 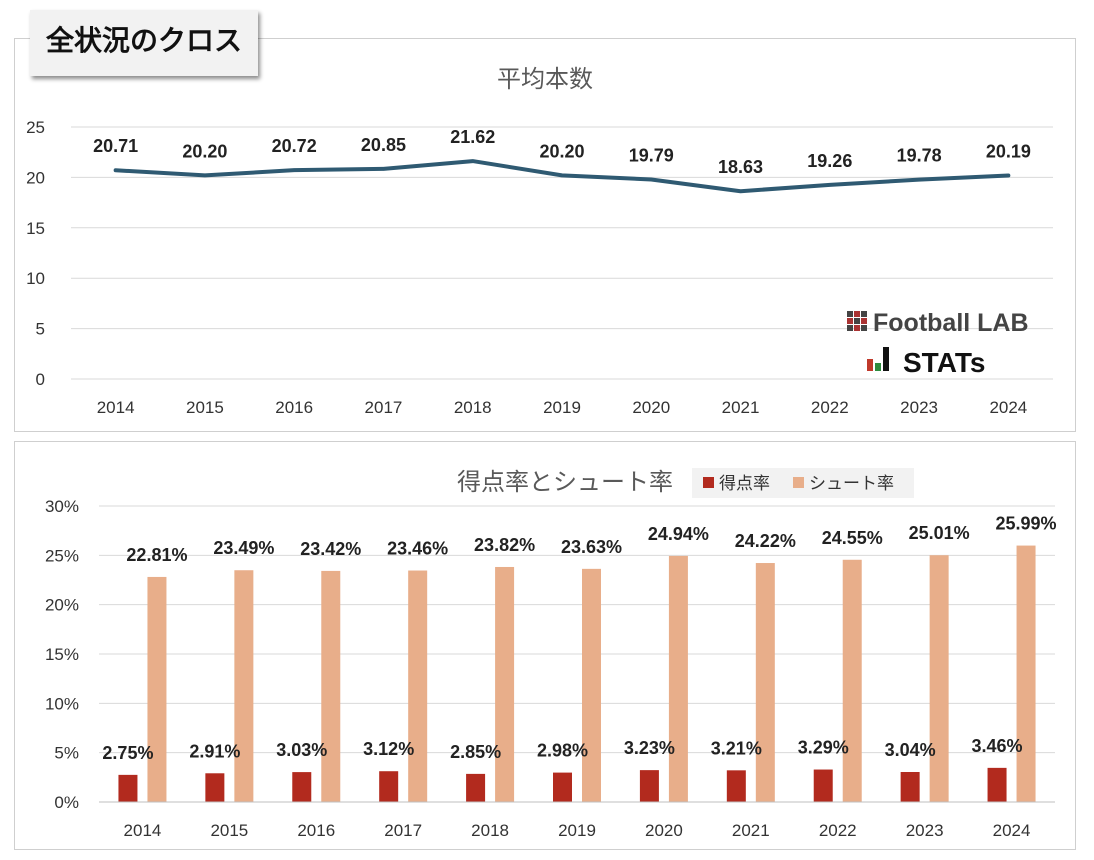 What do you see at coordinates (35, 177) in the screenshot?
I see `y-tick-label: 20` at bounding box center [35, 177].